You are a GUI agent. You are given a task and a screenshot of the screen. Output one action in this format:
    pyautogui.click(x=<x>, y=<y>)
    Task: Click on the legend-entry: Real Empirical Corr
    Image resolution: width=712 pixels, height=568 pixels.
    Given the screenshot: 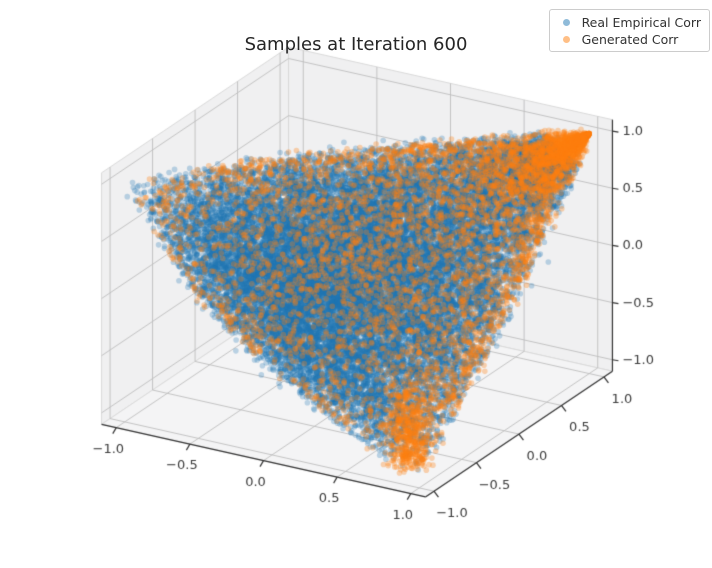 What is the action you would take?
    pyautogui.click(x=629, y=22)
    